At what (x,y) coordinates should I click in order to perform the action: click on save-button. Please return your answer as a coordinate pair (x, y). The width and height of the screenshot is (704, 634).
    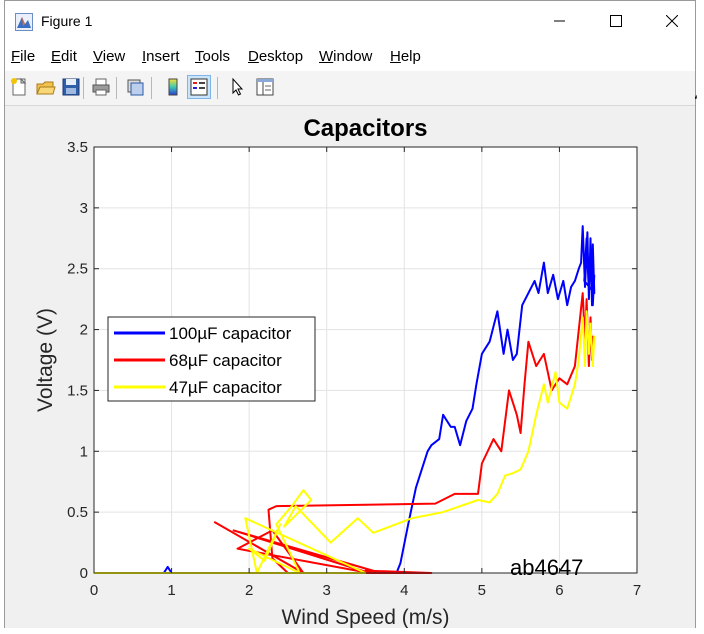
    Looking at the image, I should click on (71, 87).